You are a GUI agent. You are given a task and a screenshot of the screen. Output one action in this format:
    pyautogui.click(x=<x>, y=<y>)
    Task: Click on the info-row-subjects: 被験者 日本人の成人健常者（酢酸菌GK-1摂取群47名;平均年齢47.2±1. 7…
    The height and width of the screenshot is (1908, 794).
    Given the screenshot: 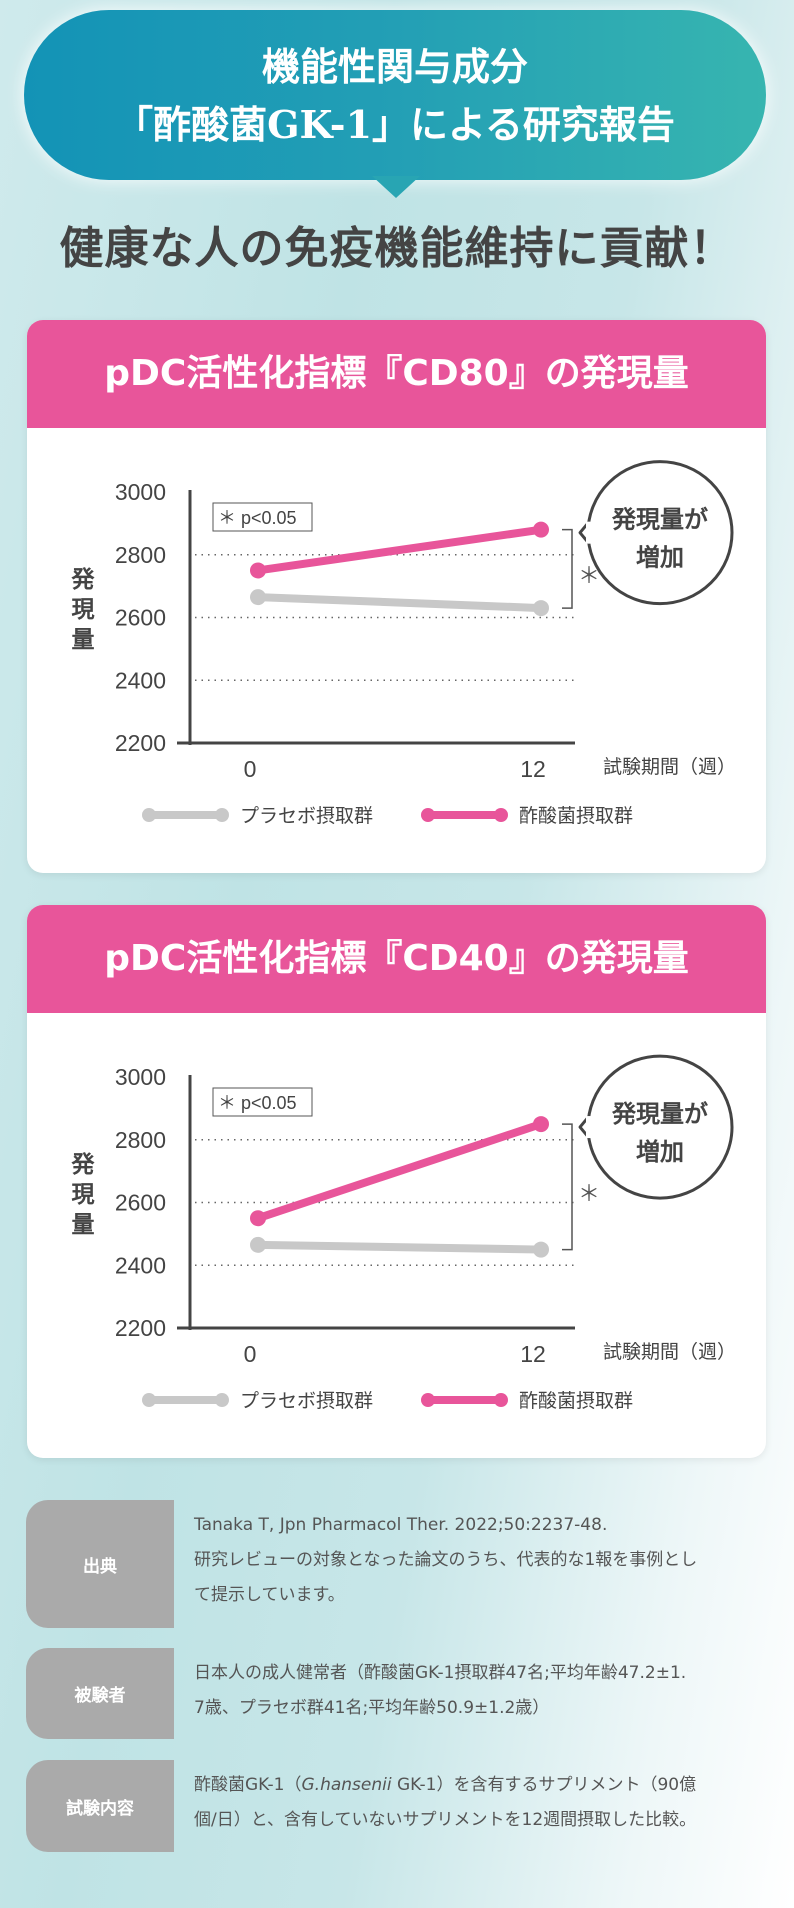 What is the action you would take?
    pyautogui.click(x=396, y=1693)
    